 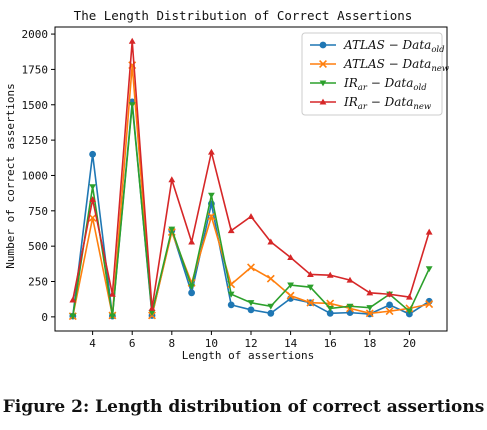 I want to click on x-tick-label: 8, so click(x=171, y=343).